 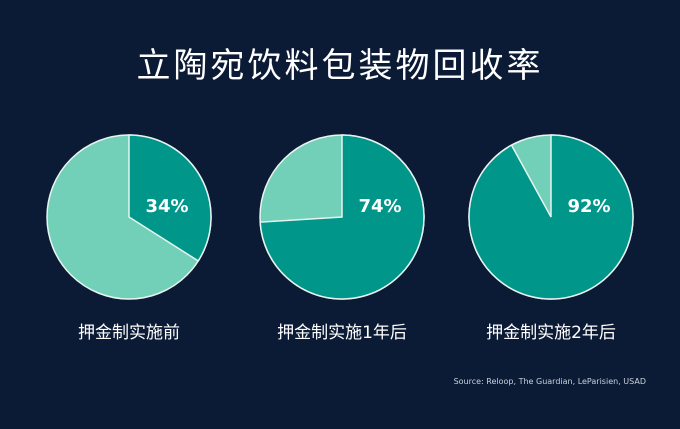 What do you see at coordinates (551, 333) in the screenshot?
I see `category-label: 押金制实施2年后` at bounding box center [551, 333].